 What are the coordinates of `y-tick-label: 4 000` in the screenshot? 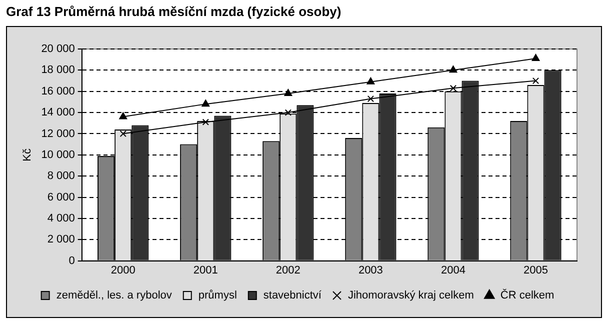 It's located at (61, 218).